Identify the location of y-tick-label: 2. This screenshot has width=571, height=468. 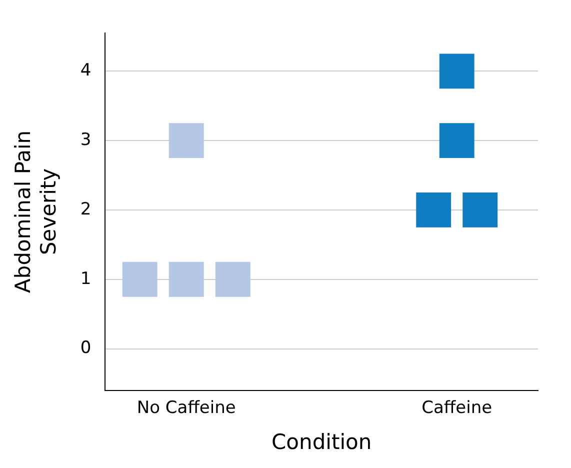
(86, 209).